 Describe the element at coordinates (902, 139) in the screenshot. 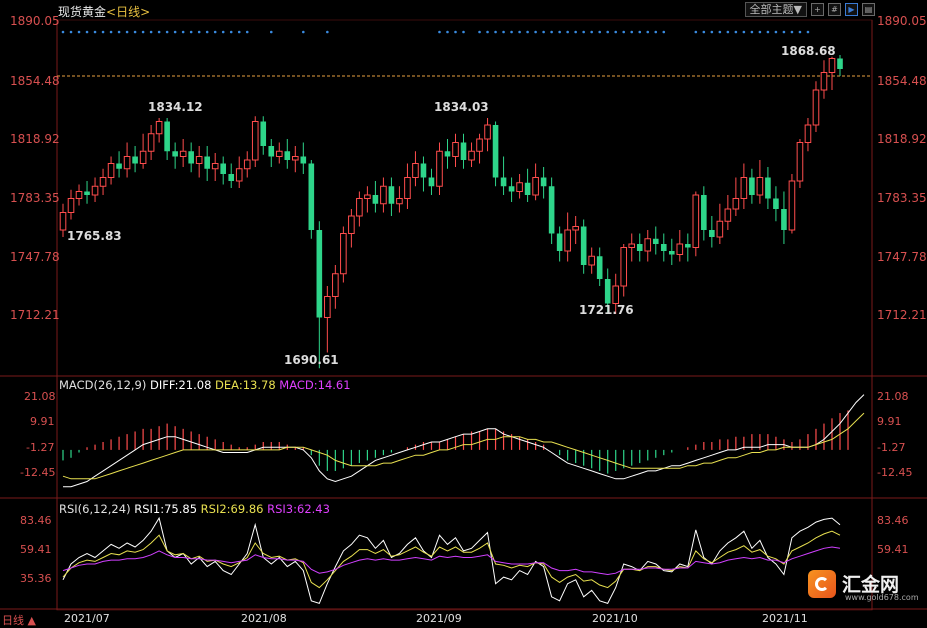

I see `price-tick-right: 1818.92` at that location.